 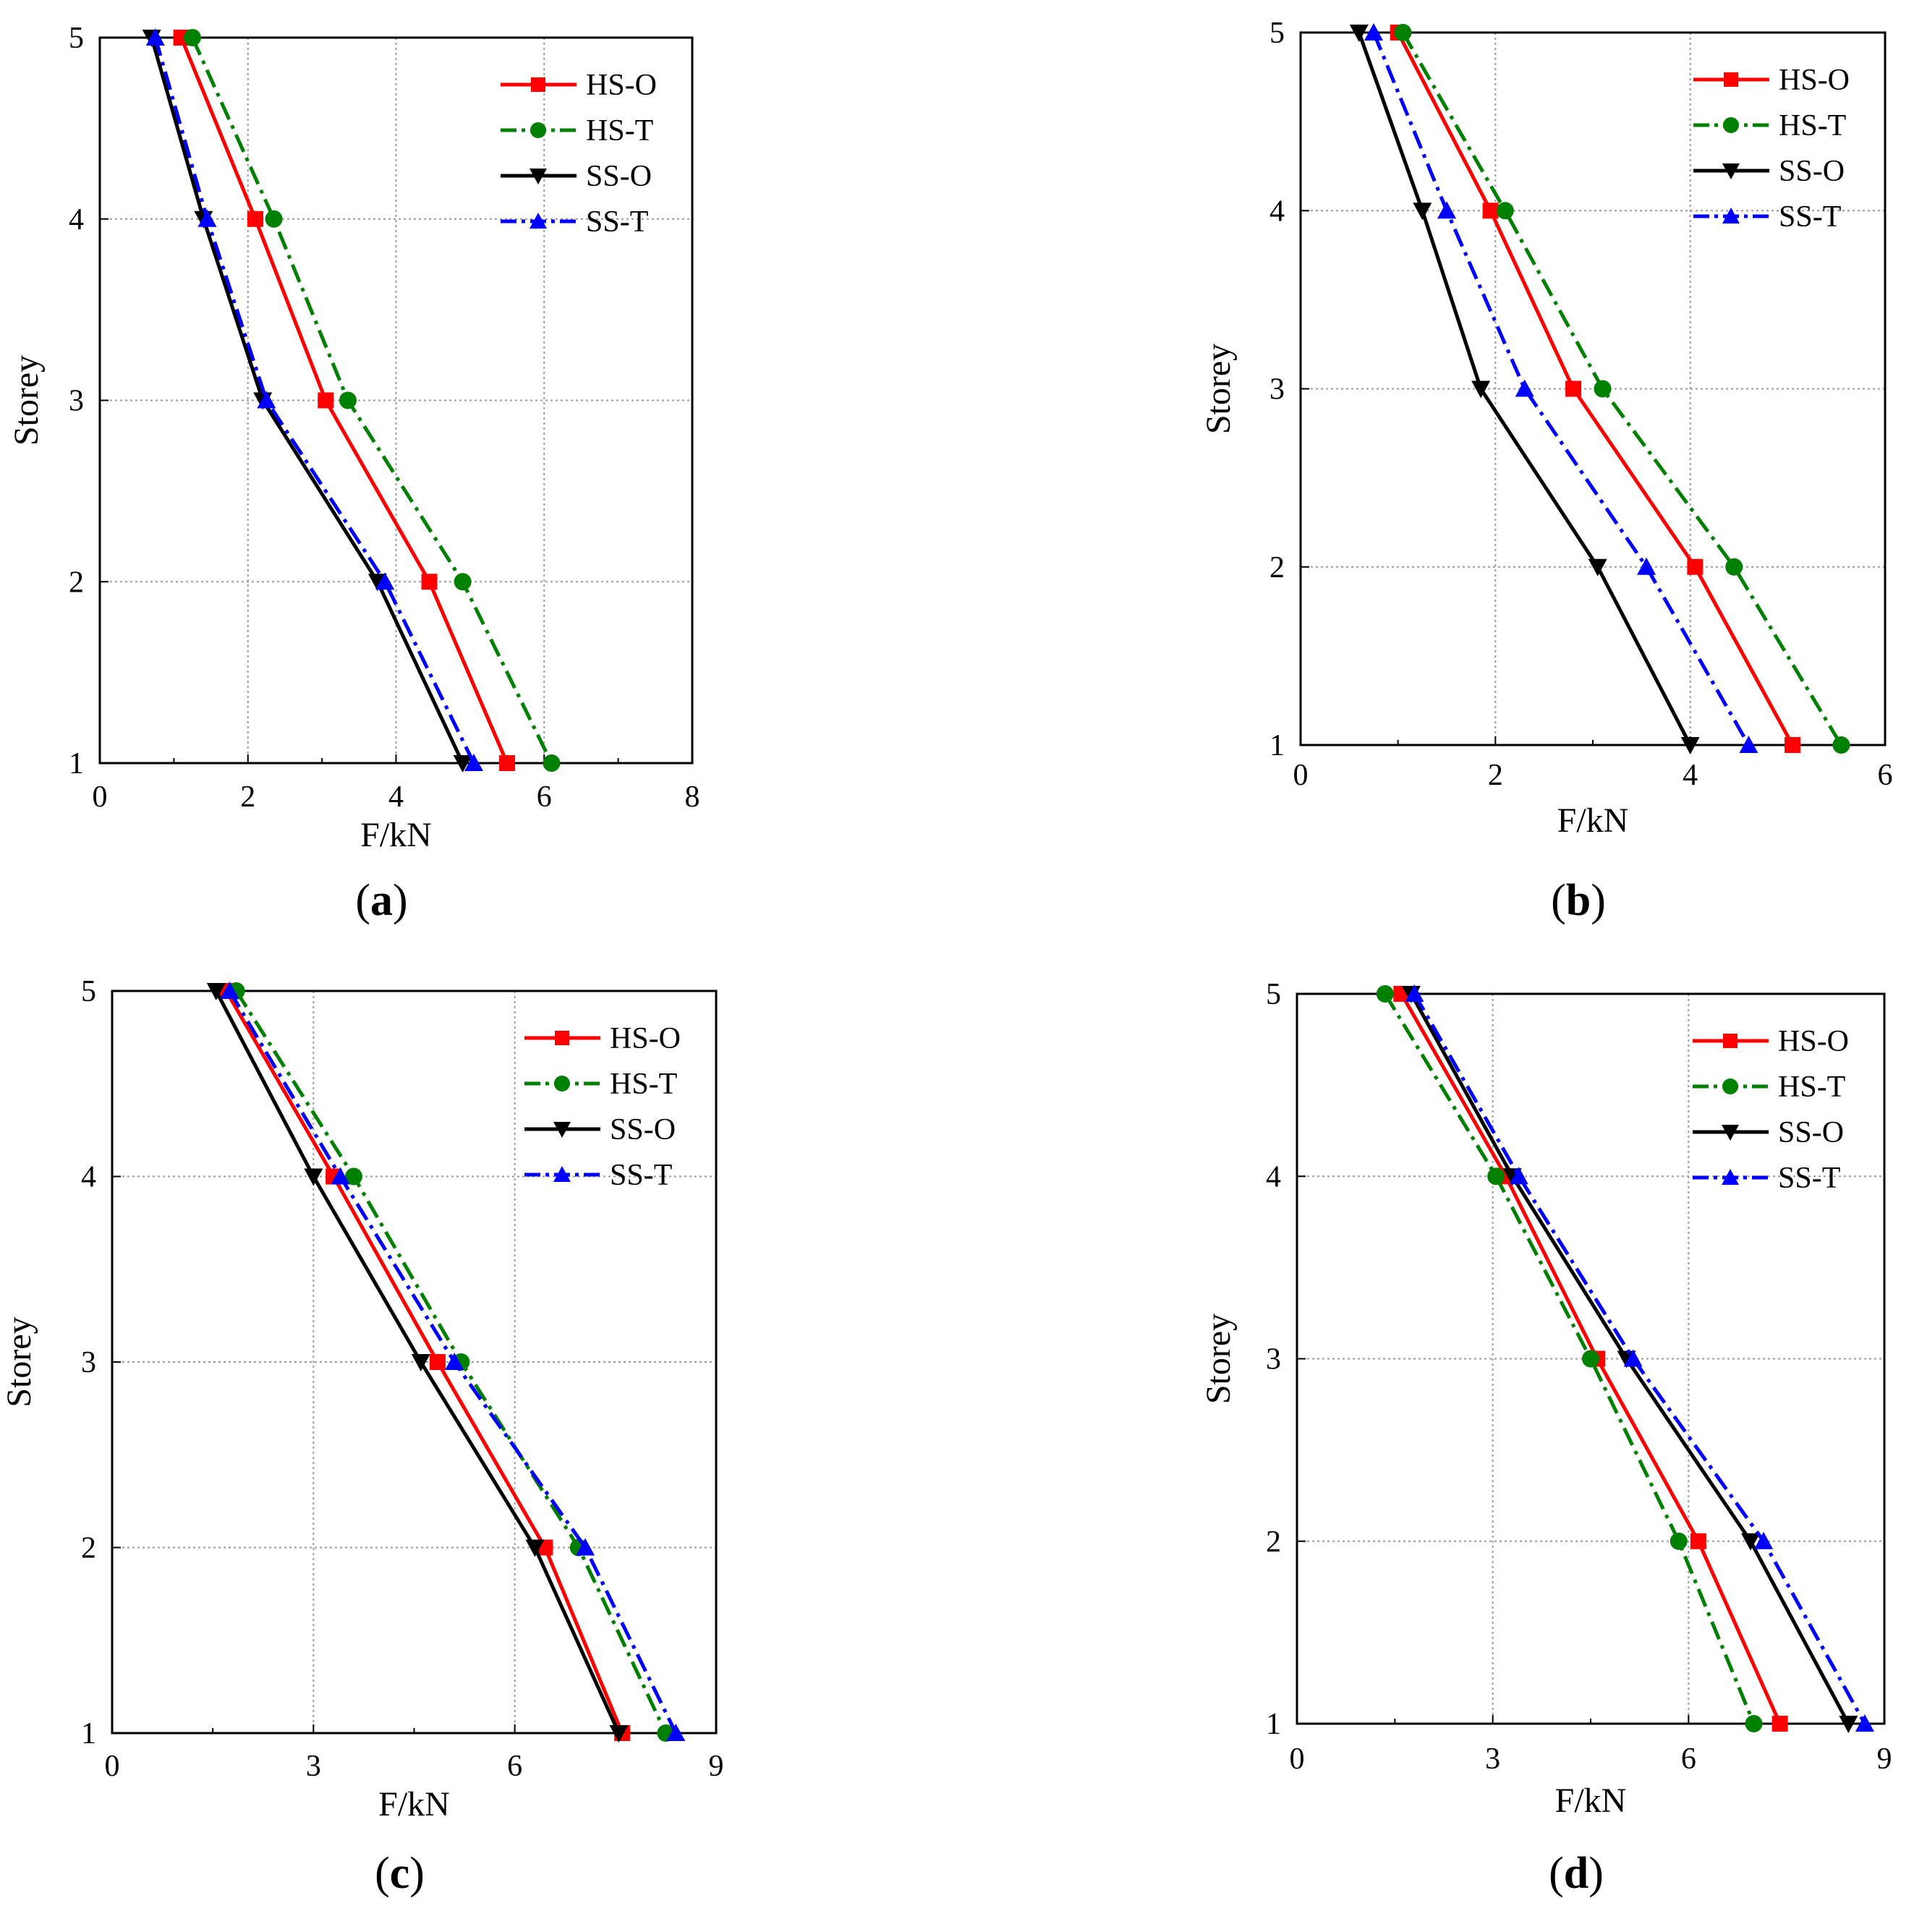 I want to click on series-HS-T, so click(x=372, y=400).